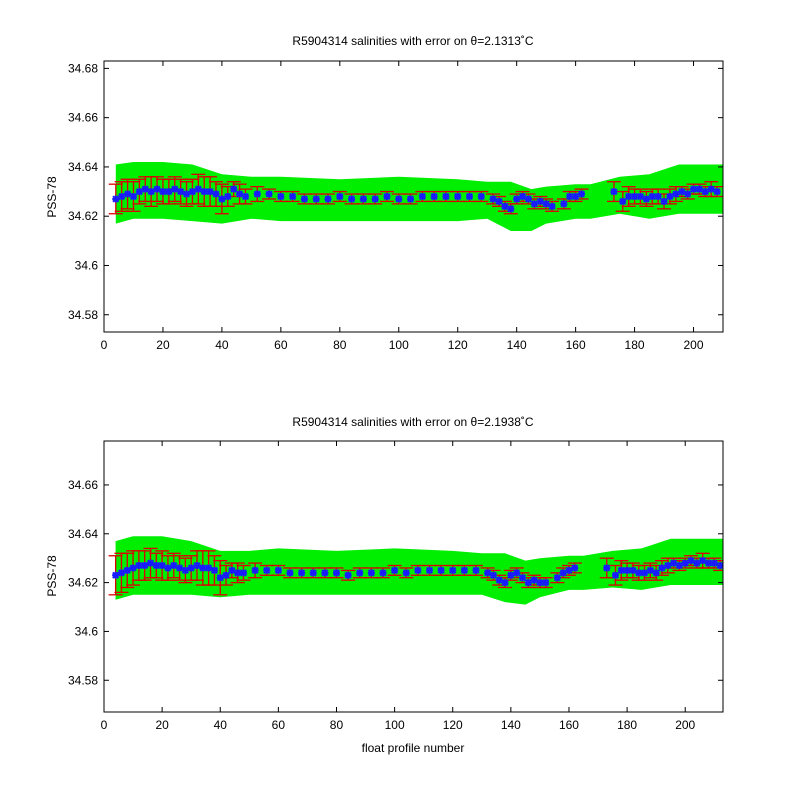 The image size is (800, 800). Describe the element at coordinates (104, 345) in the screenshot. I see `x-tick-label: 0` at that location.